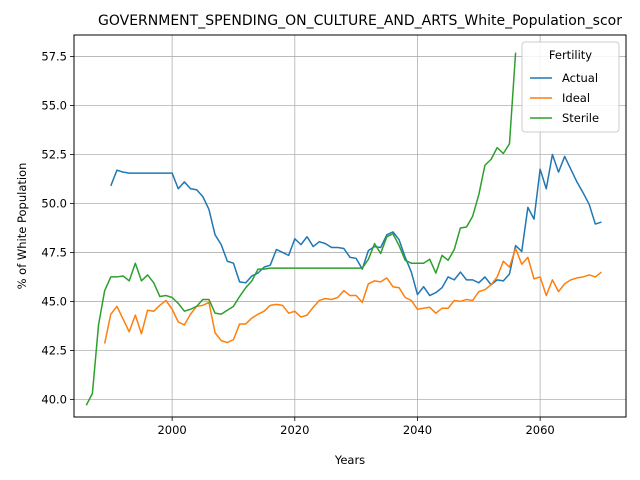 Image resolution: width=640 pixels, height=480 pixels. I want to click on legend-label-actual: Actual, so click(580, 78).